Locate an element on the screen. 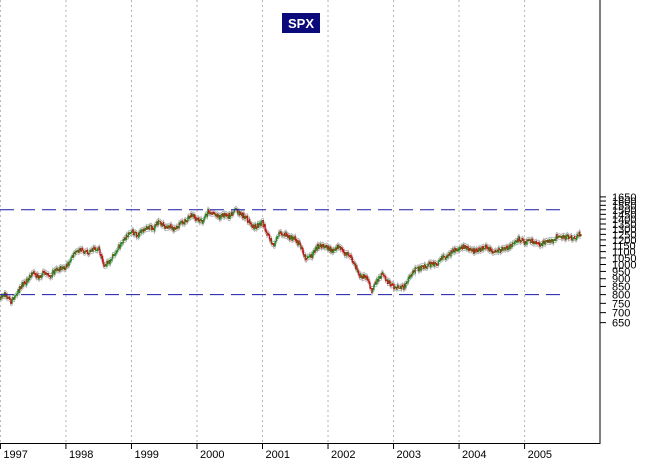 This screenshot has height=460, width=646. chart-title-box: SPX is located at coordinates (301, 23).